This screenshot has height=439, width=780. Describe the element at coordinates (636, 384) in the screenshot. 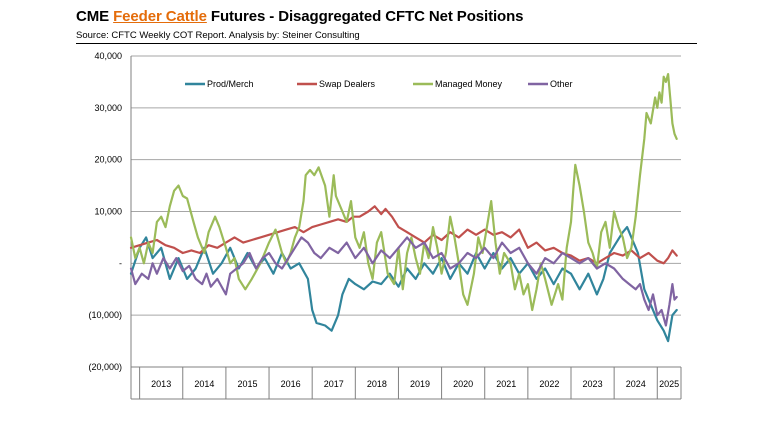

I see `x-tick-label: 2024` at that location.